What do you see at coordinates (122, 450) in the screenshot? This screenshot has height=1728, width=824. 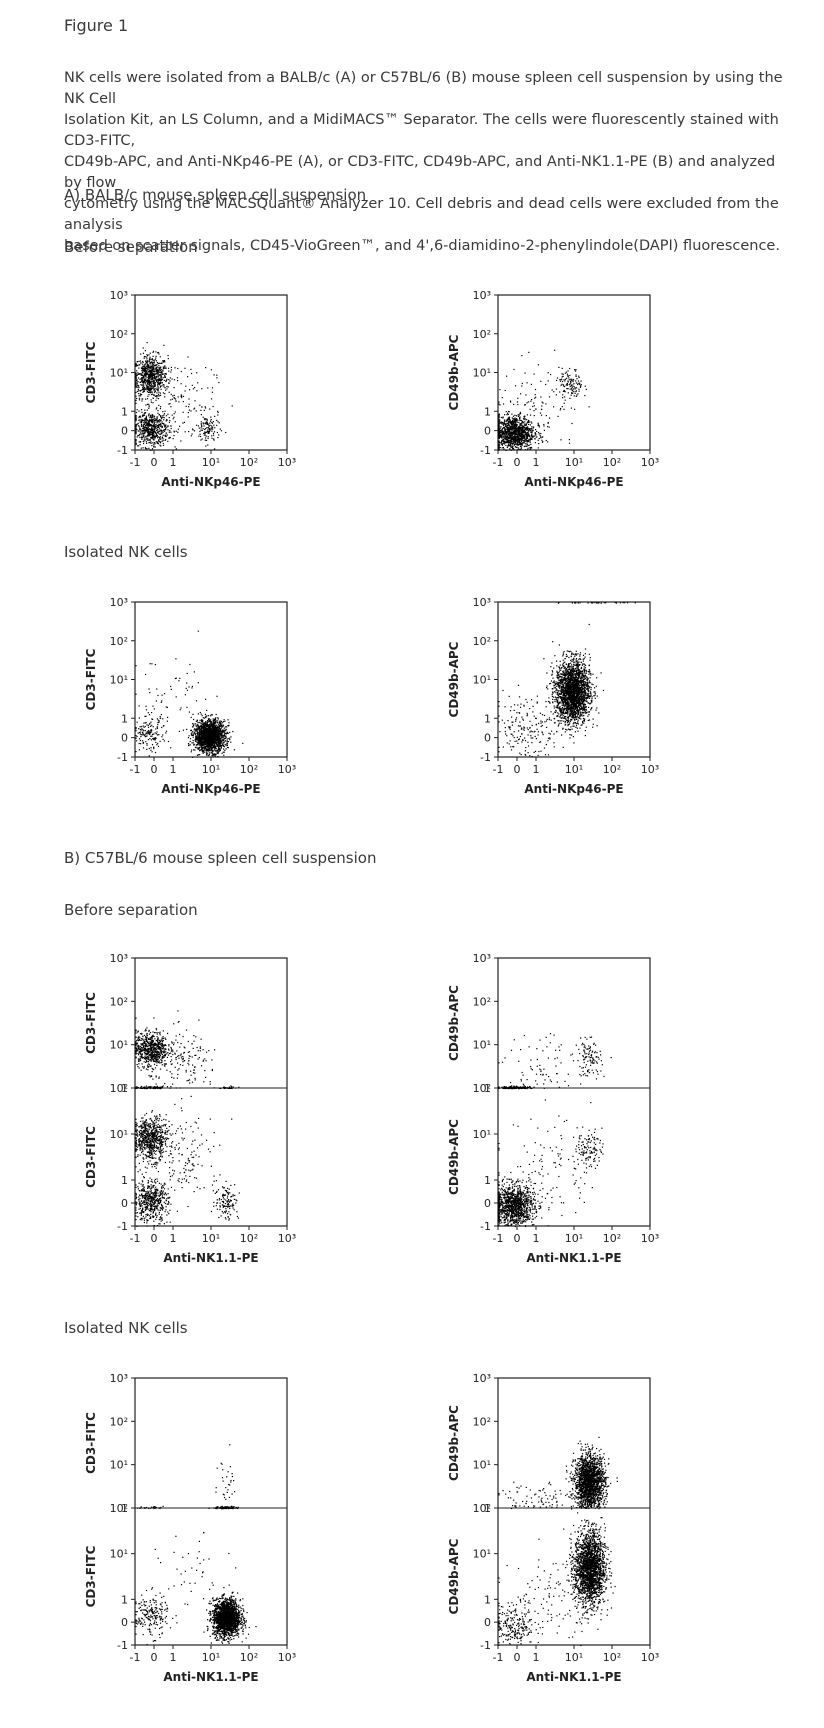 I see `y-tick-label: -1` at bounding box center [122, 450].